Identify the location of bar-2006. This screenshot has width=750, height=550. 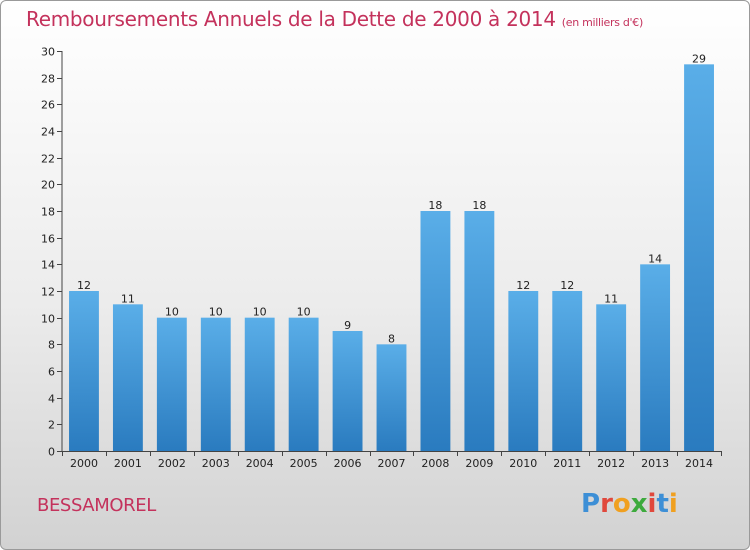
(347, 391).